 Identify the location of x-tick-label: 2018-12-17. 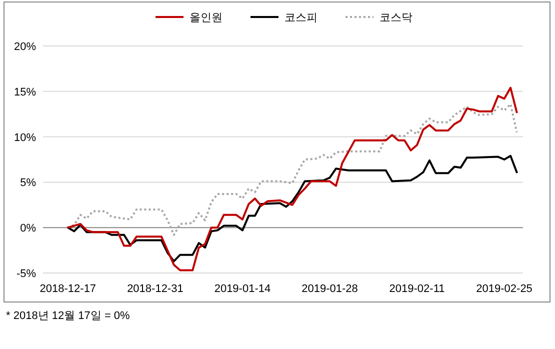
(68, 289).